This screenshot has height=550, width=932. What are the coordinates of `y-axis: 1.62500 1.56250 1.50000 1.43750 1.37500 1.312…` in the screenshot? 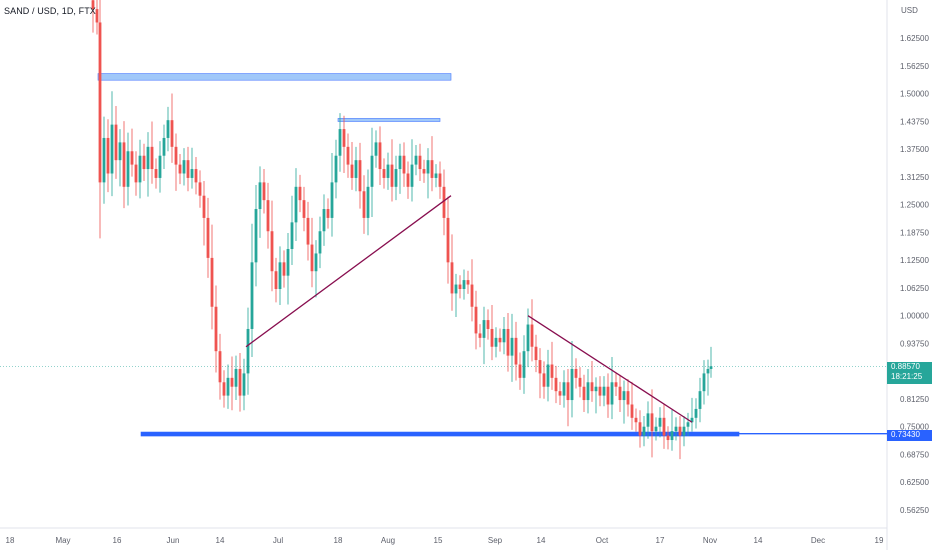 It's located at (914, 274).